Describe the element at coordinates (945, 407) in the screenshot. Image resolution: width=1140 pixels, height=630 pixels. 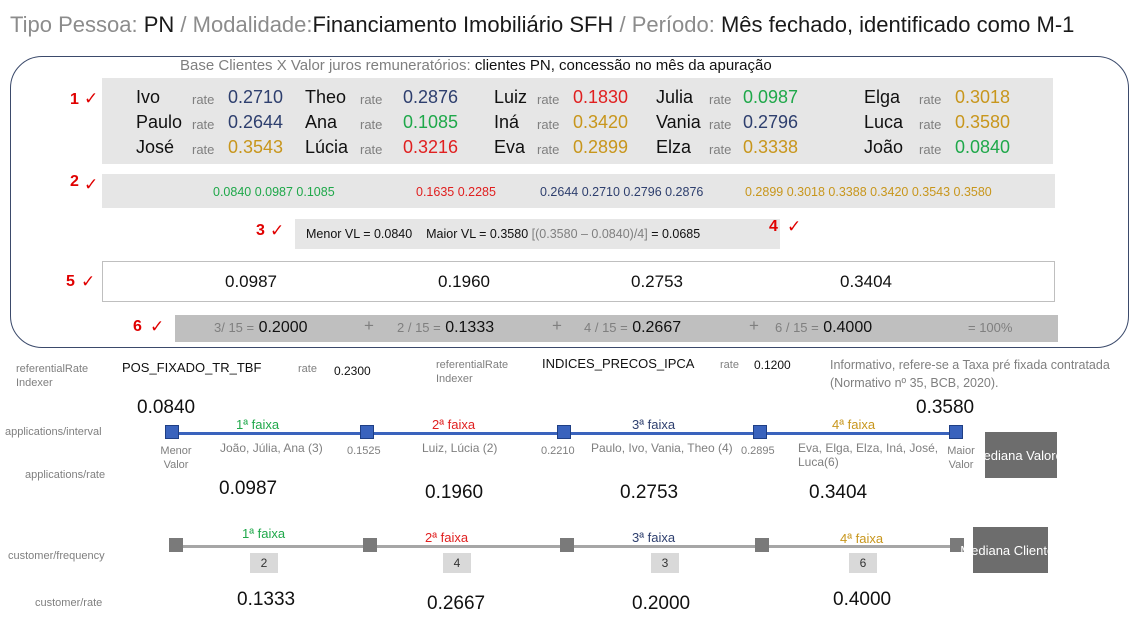
I see `interval-max: 0.3580` at that location.